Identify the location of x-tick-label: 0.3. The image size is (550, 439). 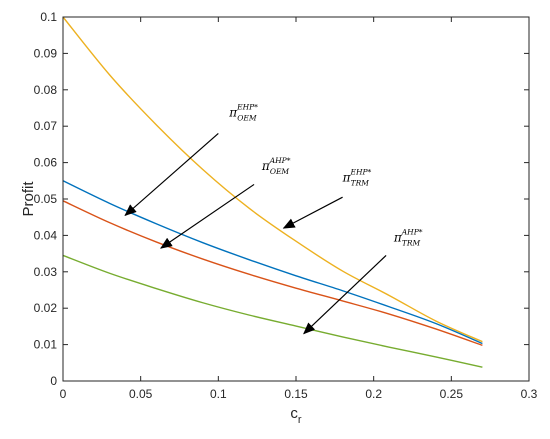
(529, 394).